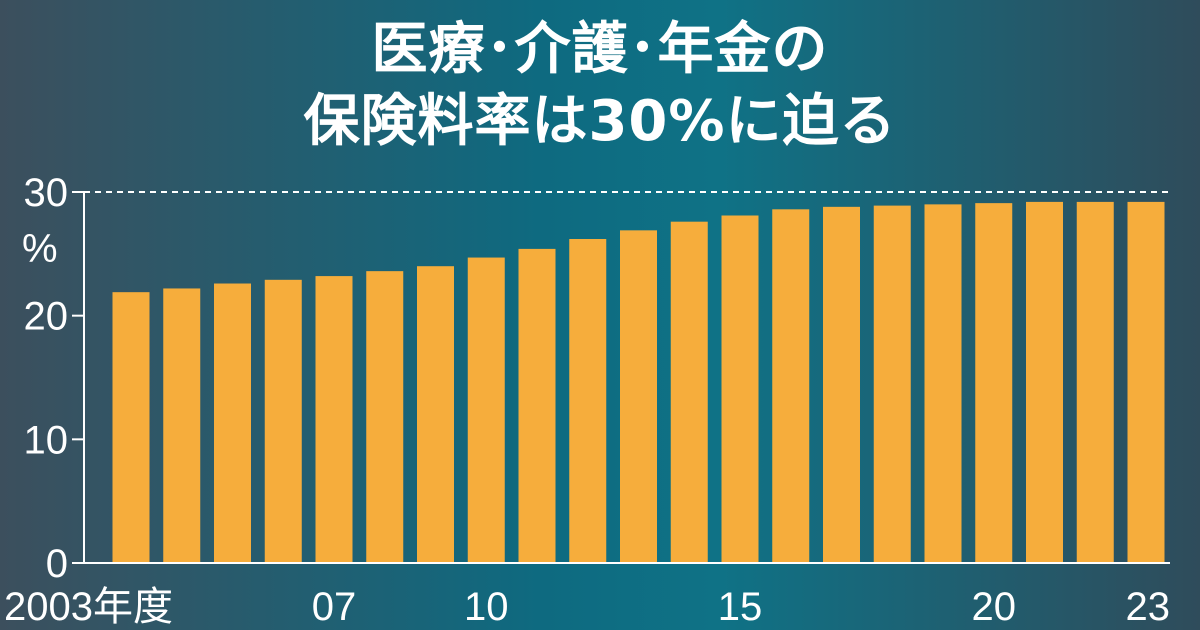 Image resolution: width=1200 pixels, height=630 pixels. What do you see at coordinates (600, 49) in the screenshot?
I see `title-line-1: 医療･介護･年金の` at bounding box center [600, 49].